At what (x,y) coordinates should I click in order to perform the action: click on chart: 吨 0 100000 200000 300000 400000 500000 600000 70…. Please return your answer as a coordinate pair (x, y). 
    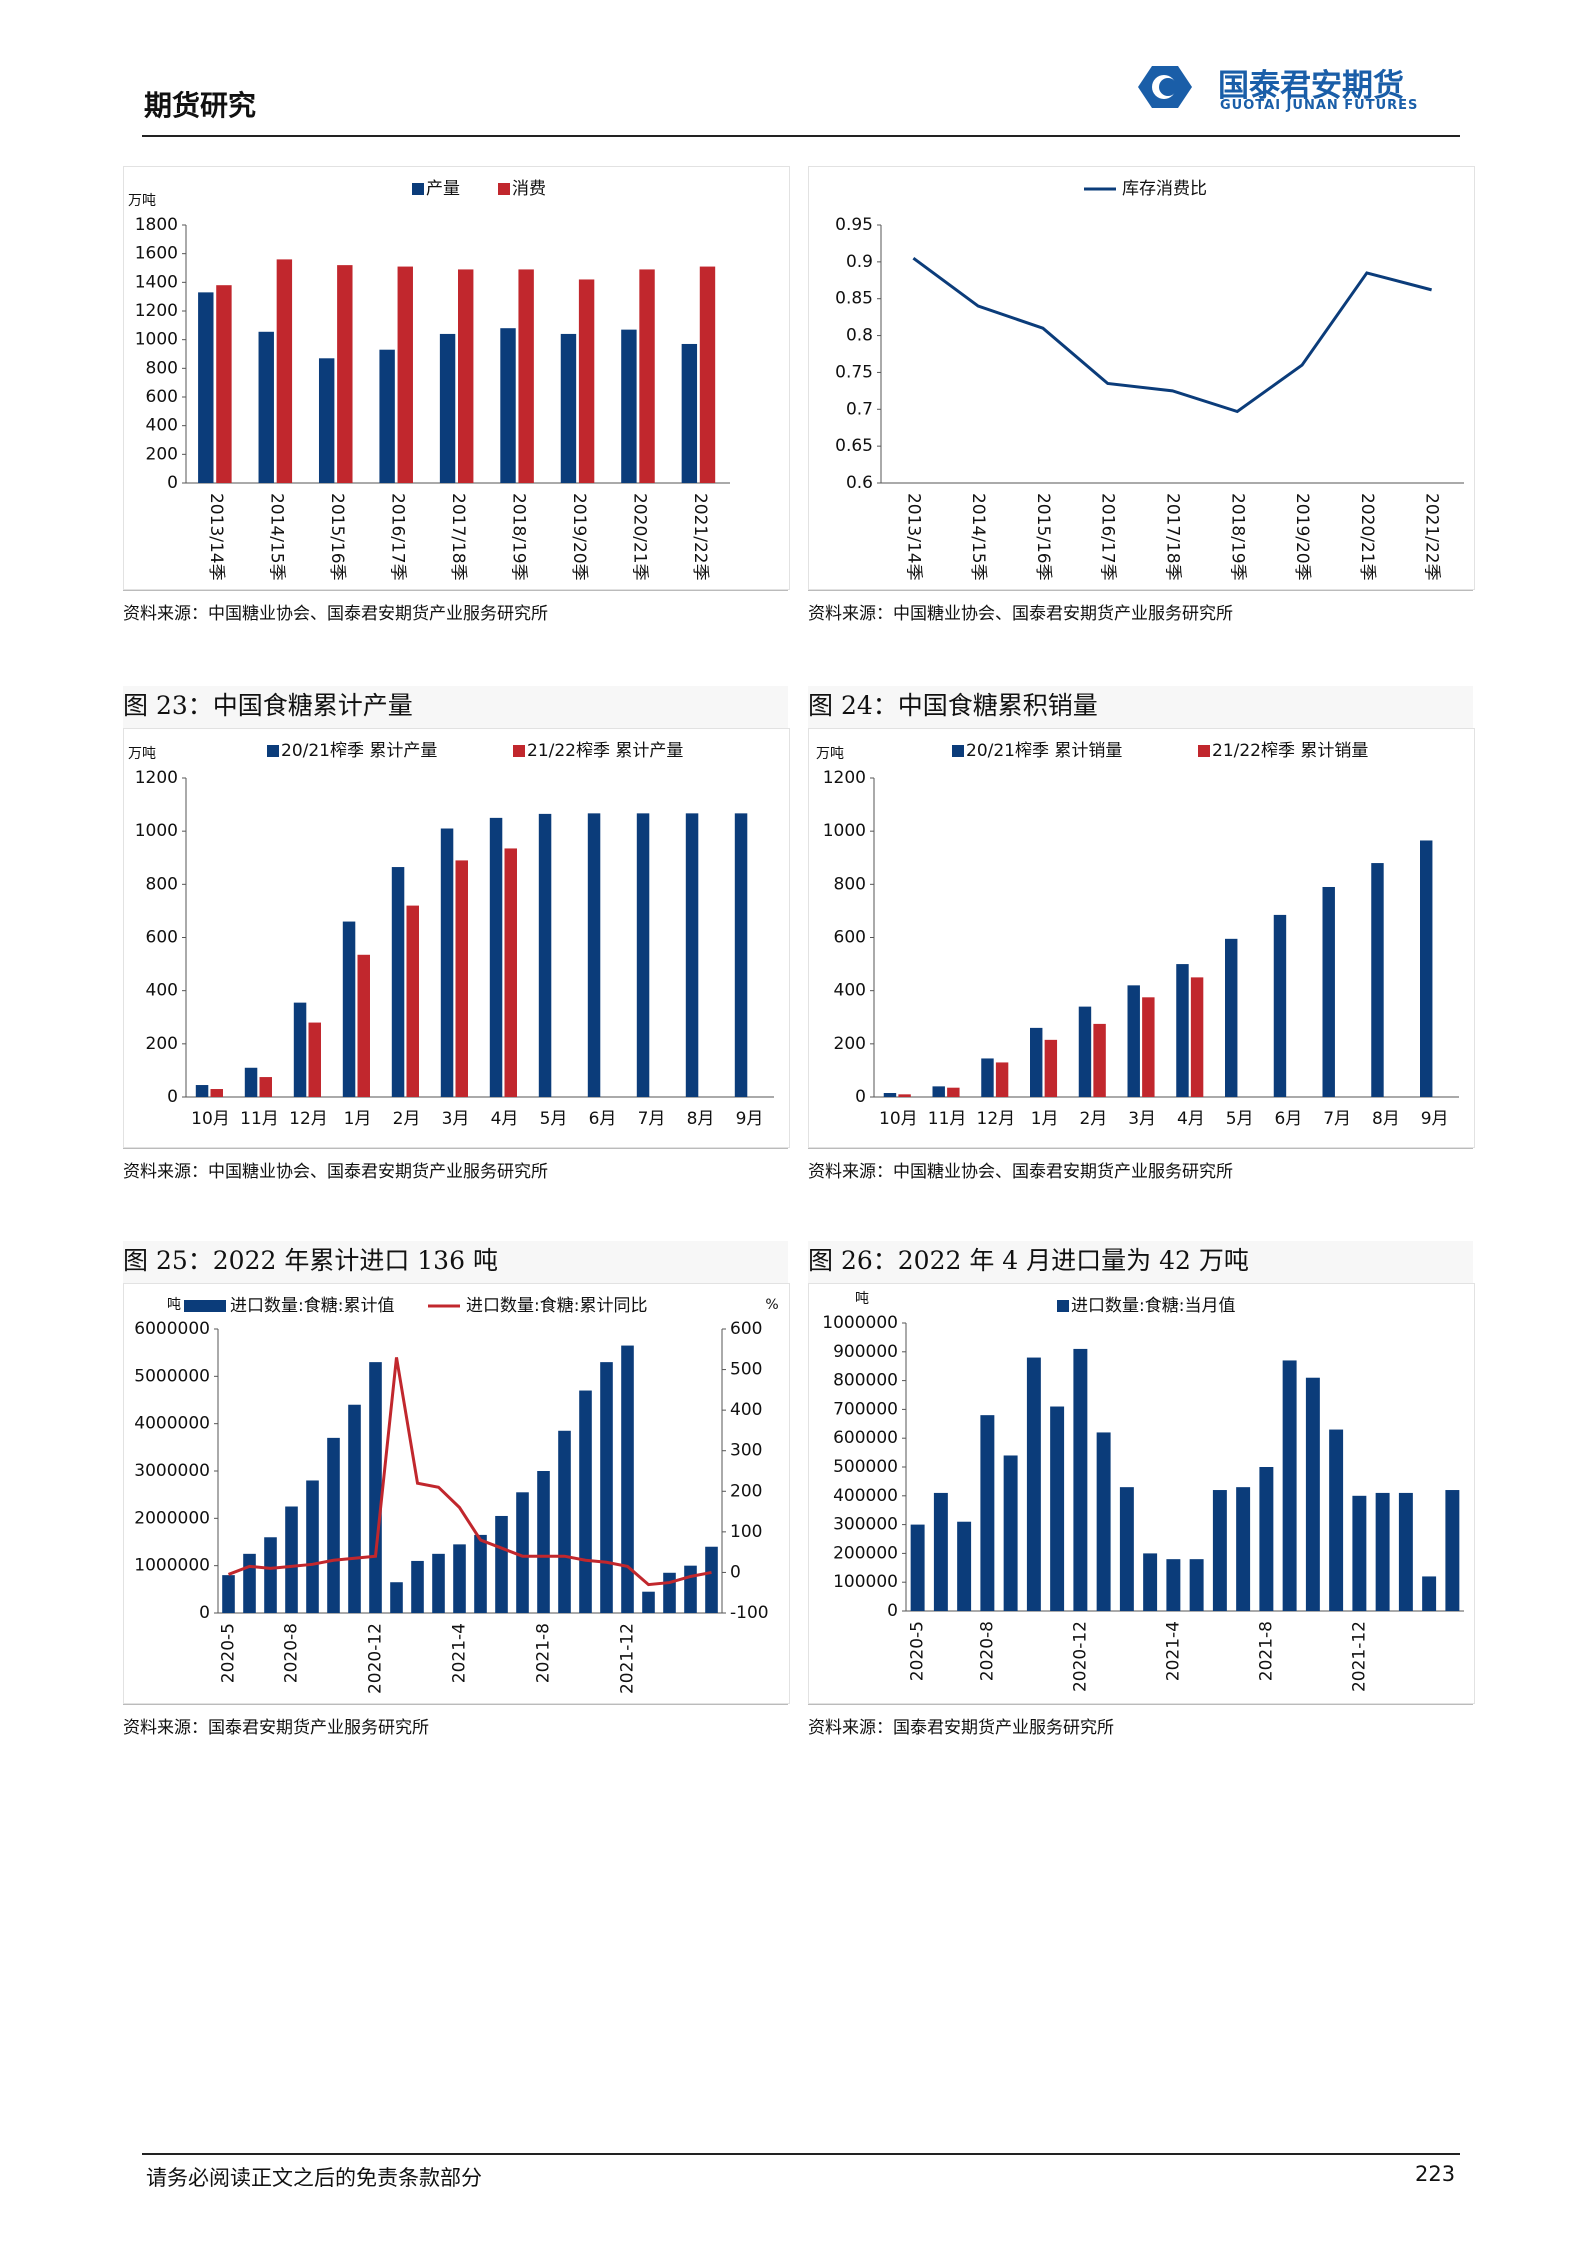
    Looking at the image, I should click on (1141, 1493).